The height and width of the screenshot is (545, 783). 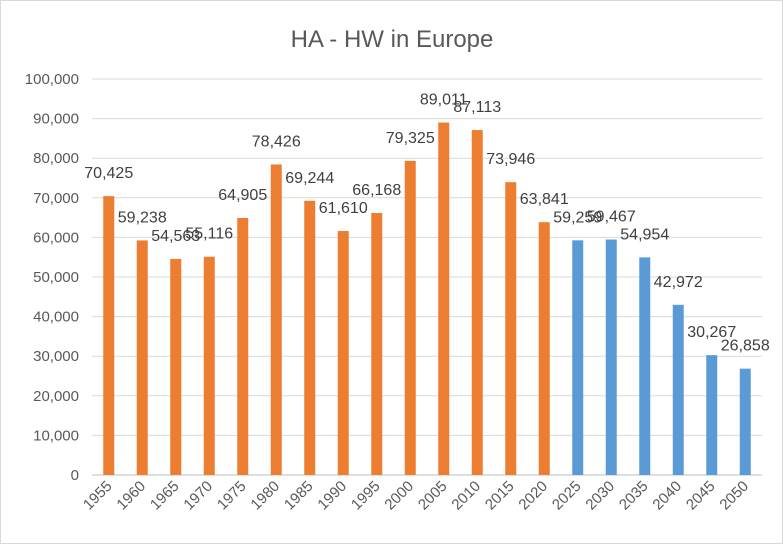 I want to click on x-tick-label: 1990, so click(x=332, y=496).